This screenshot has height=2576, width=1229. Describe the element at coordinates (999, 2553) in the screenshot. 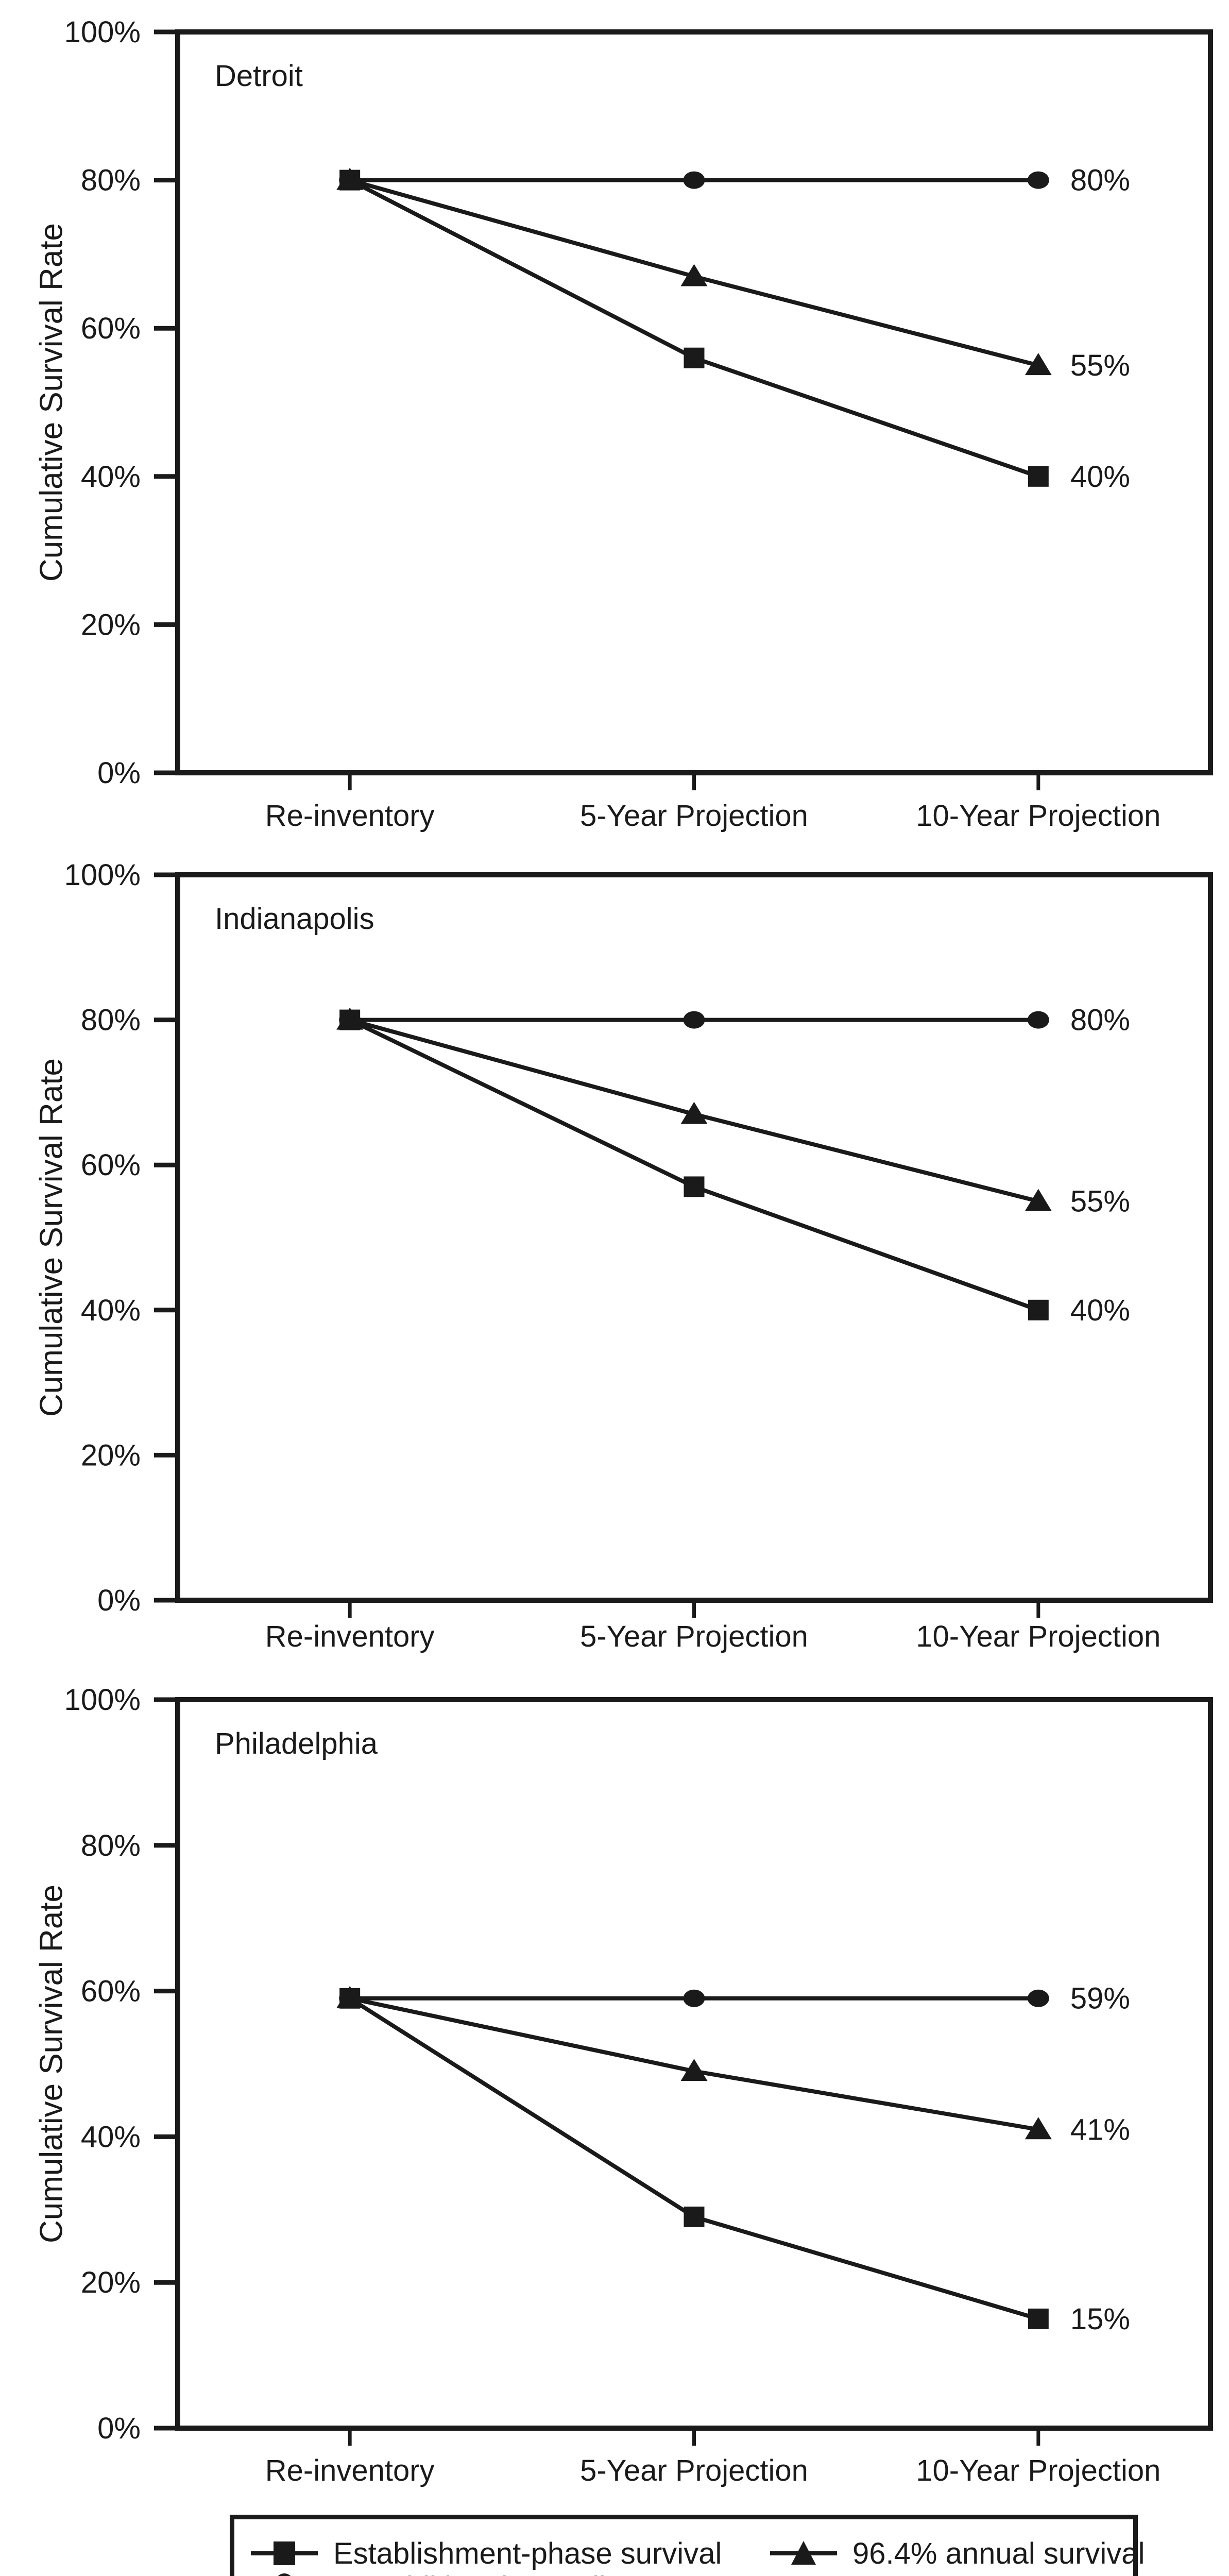

I see `legend-label-annual-survival: 96.4% annual survival` at that location.